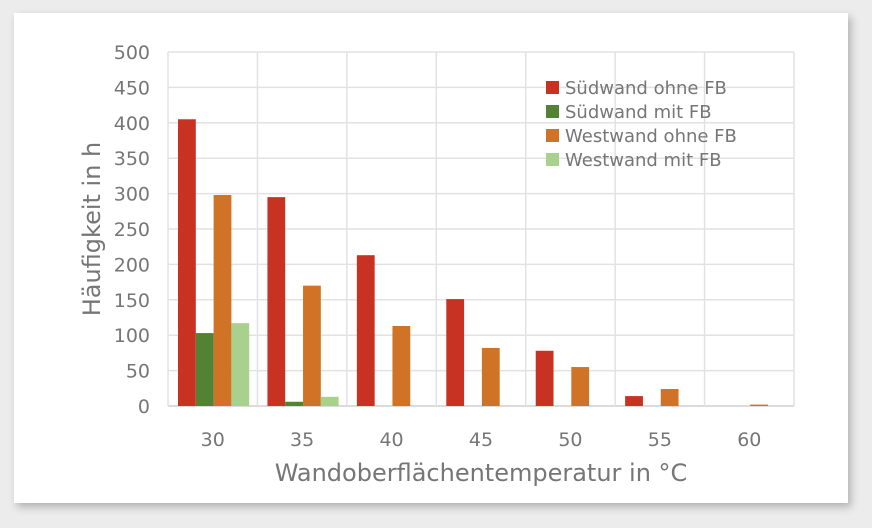 This screenshot has width=872, height=528. What do you see at coordinates (646, 88) in the screenshot?
I see `legend-label: Südwand ohne FB` at bounding box center [646, 88].